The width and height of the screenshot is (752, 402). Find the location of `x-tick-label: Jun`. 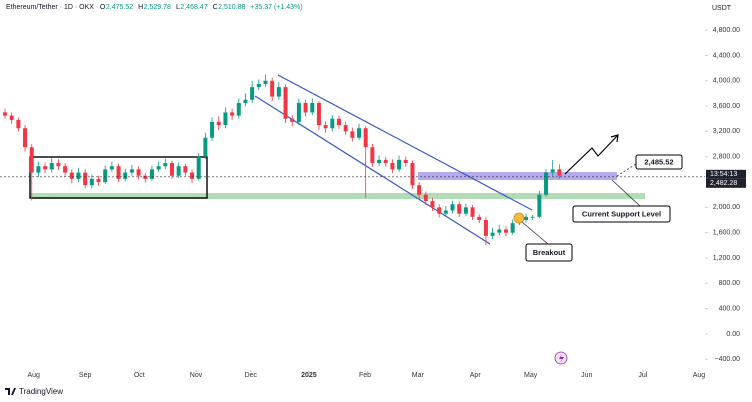

x-tick-label: Jun is located at coordinates (586, 375).